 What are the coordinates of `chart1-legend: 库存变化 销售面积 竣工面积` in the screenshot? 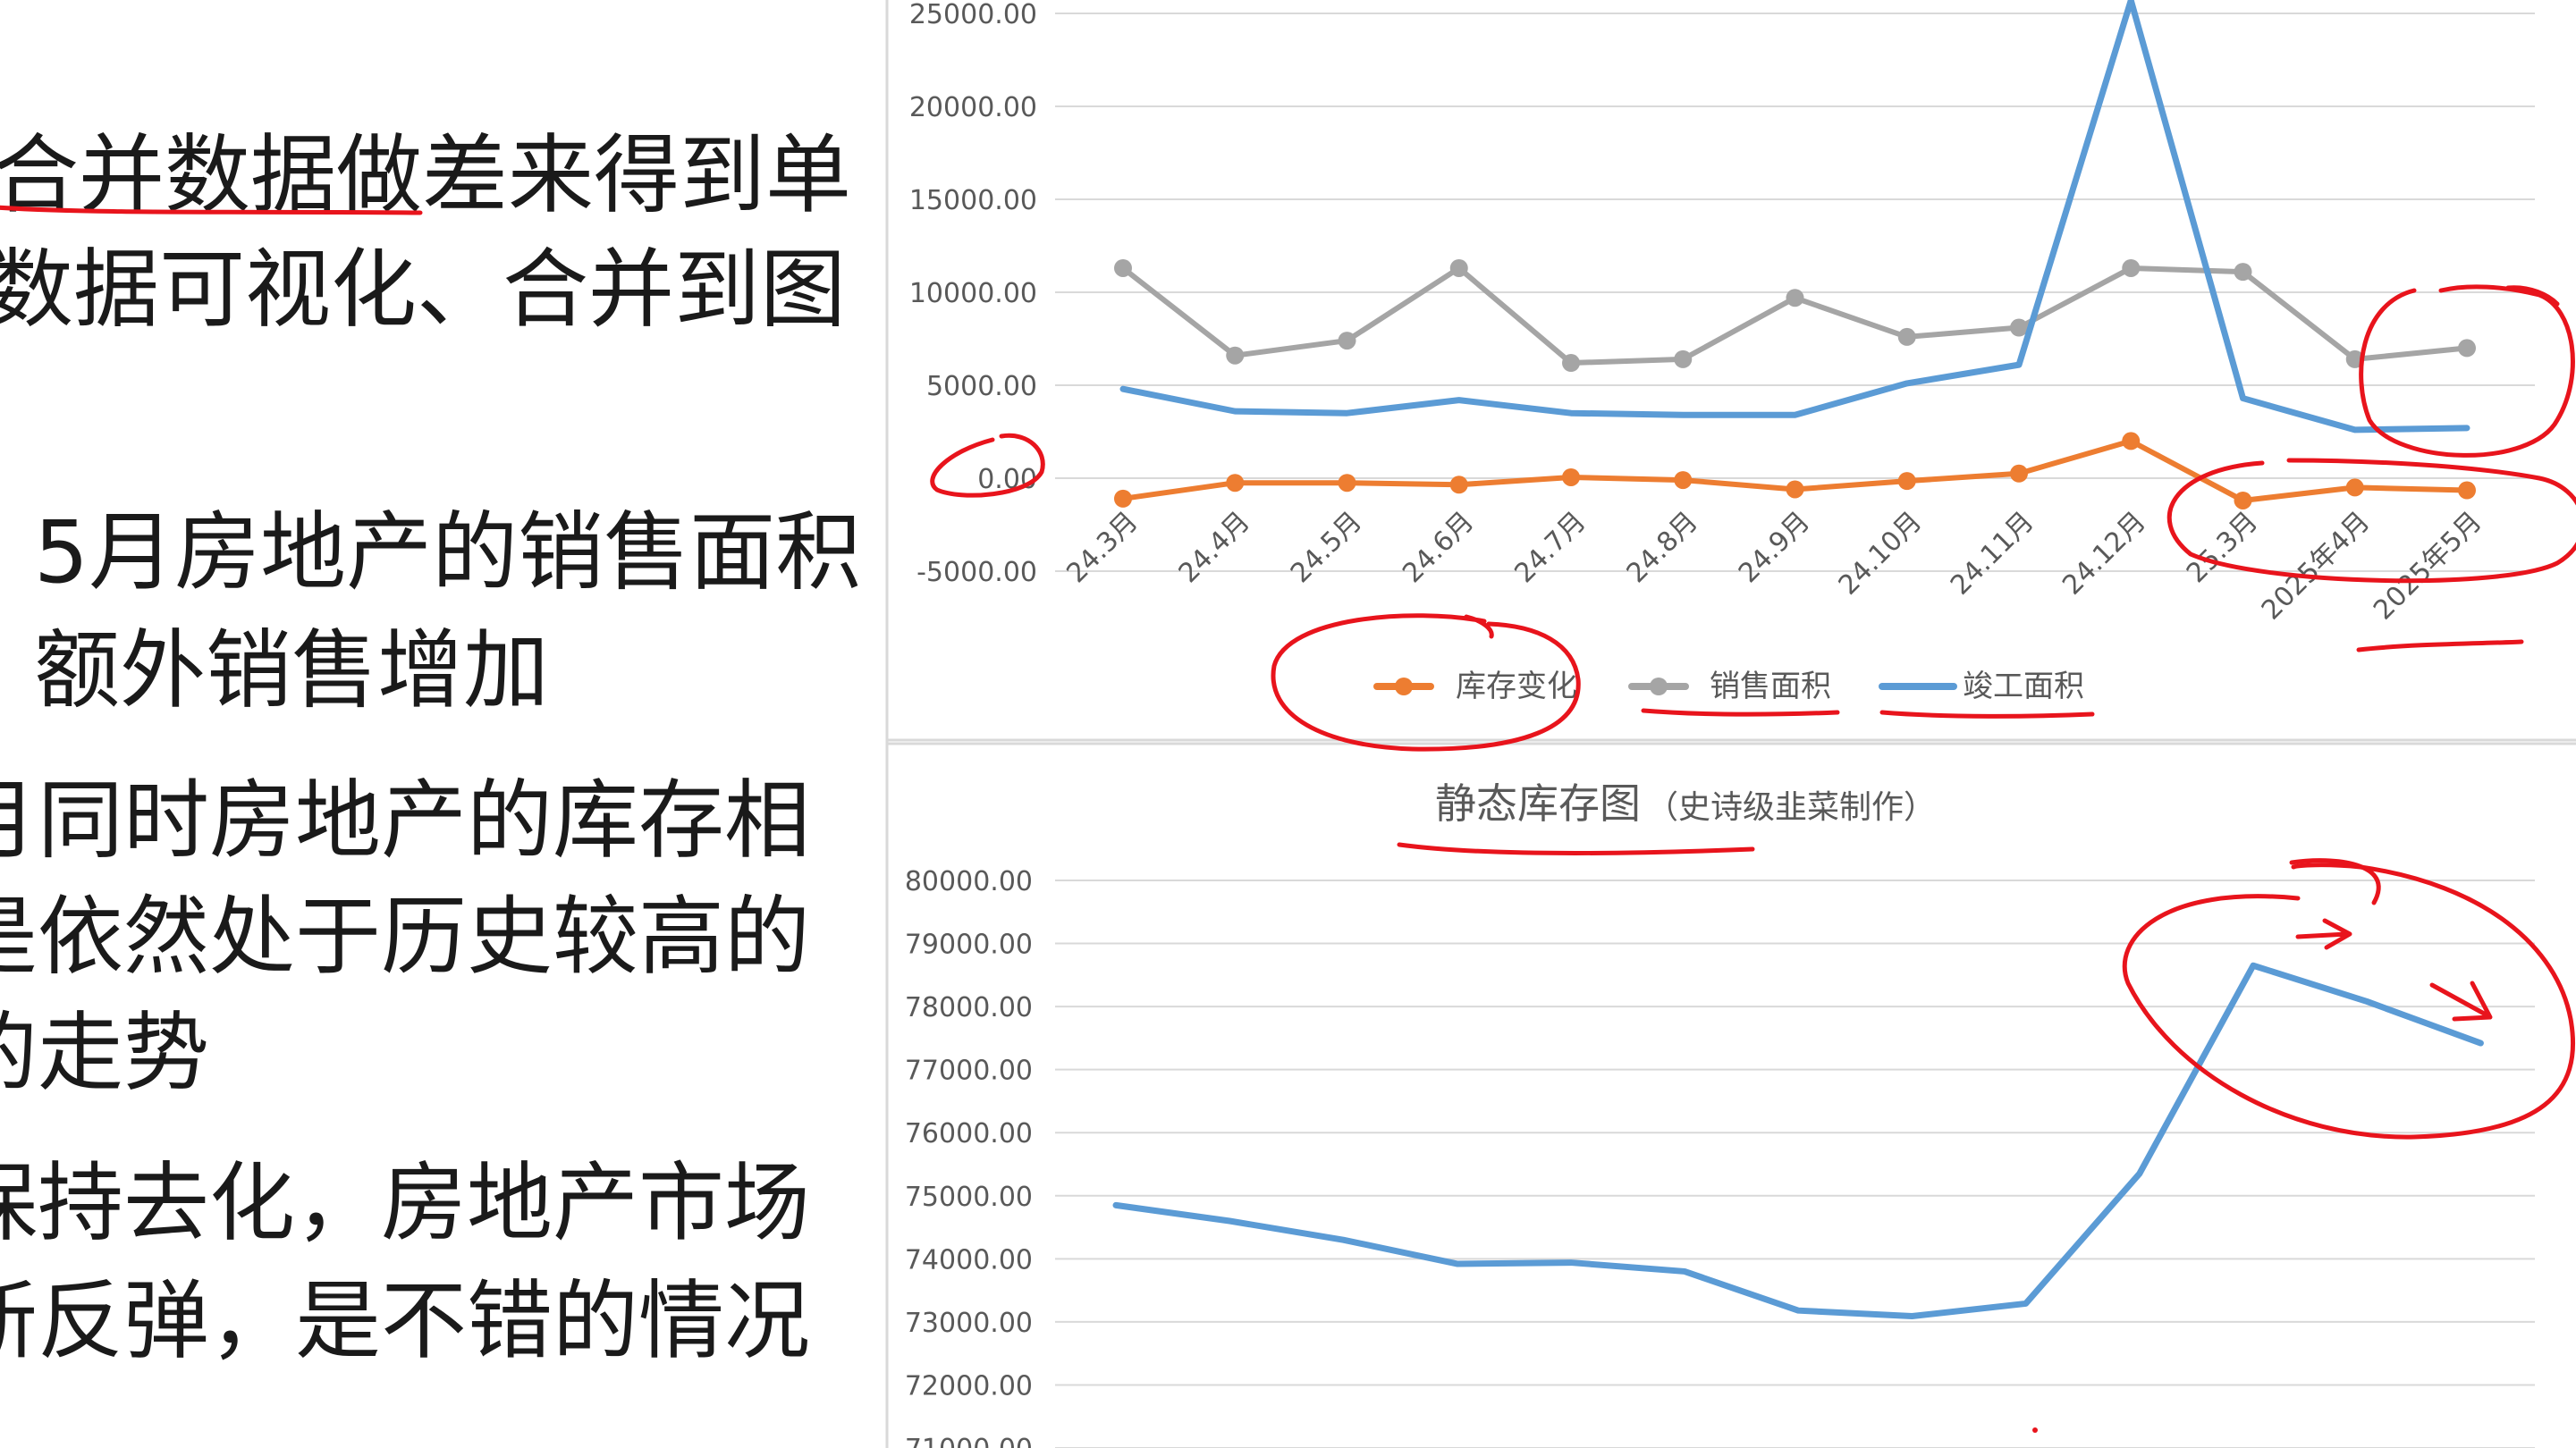 It's located at (1728, 686).